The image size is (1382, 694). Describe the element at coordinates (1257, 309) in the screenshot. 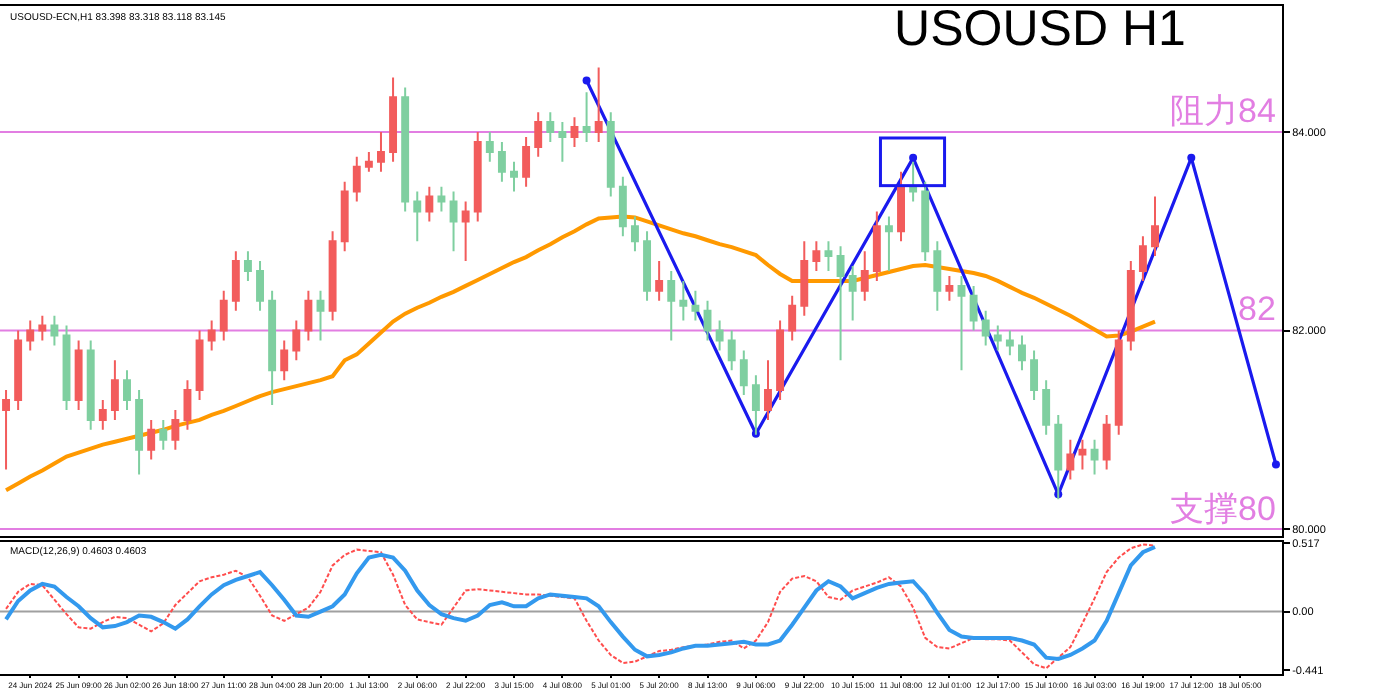

I see `ref-line-label: 82` at that location.